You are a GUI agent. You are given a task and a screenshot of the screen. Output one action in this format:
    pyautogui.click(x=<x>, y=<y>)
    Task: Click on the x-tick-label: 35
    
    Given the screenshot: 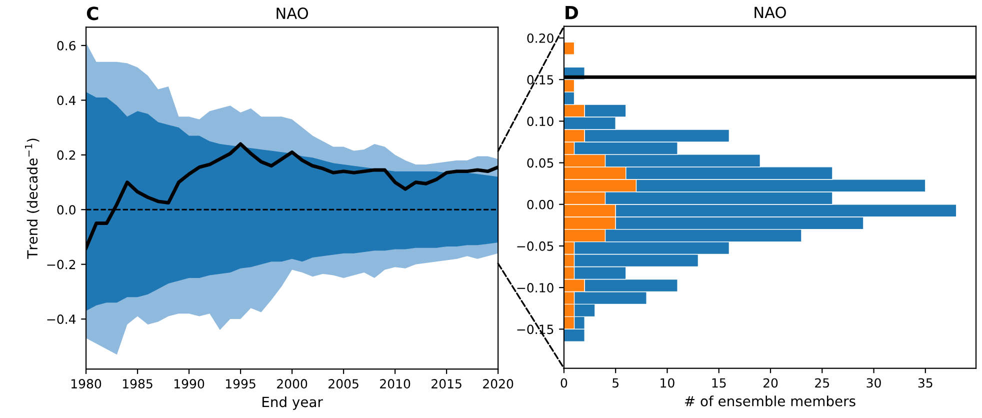 What is the action you would take?
    pyautogui.click(x=925, y=383)
    